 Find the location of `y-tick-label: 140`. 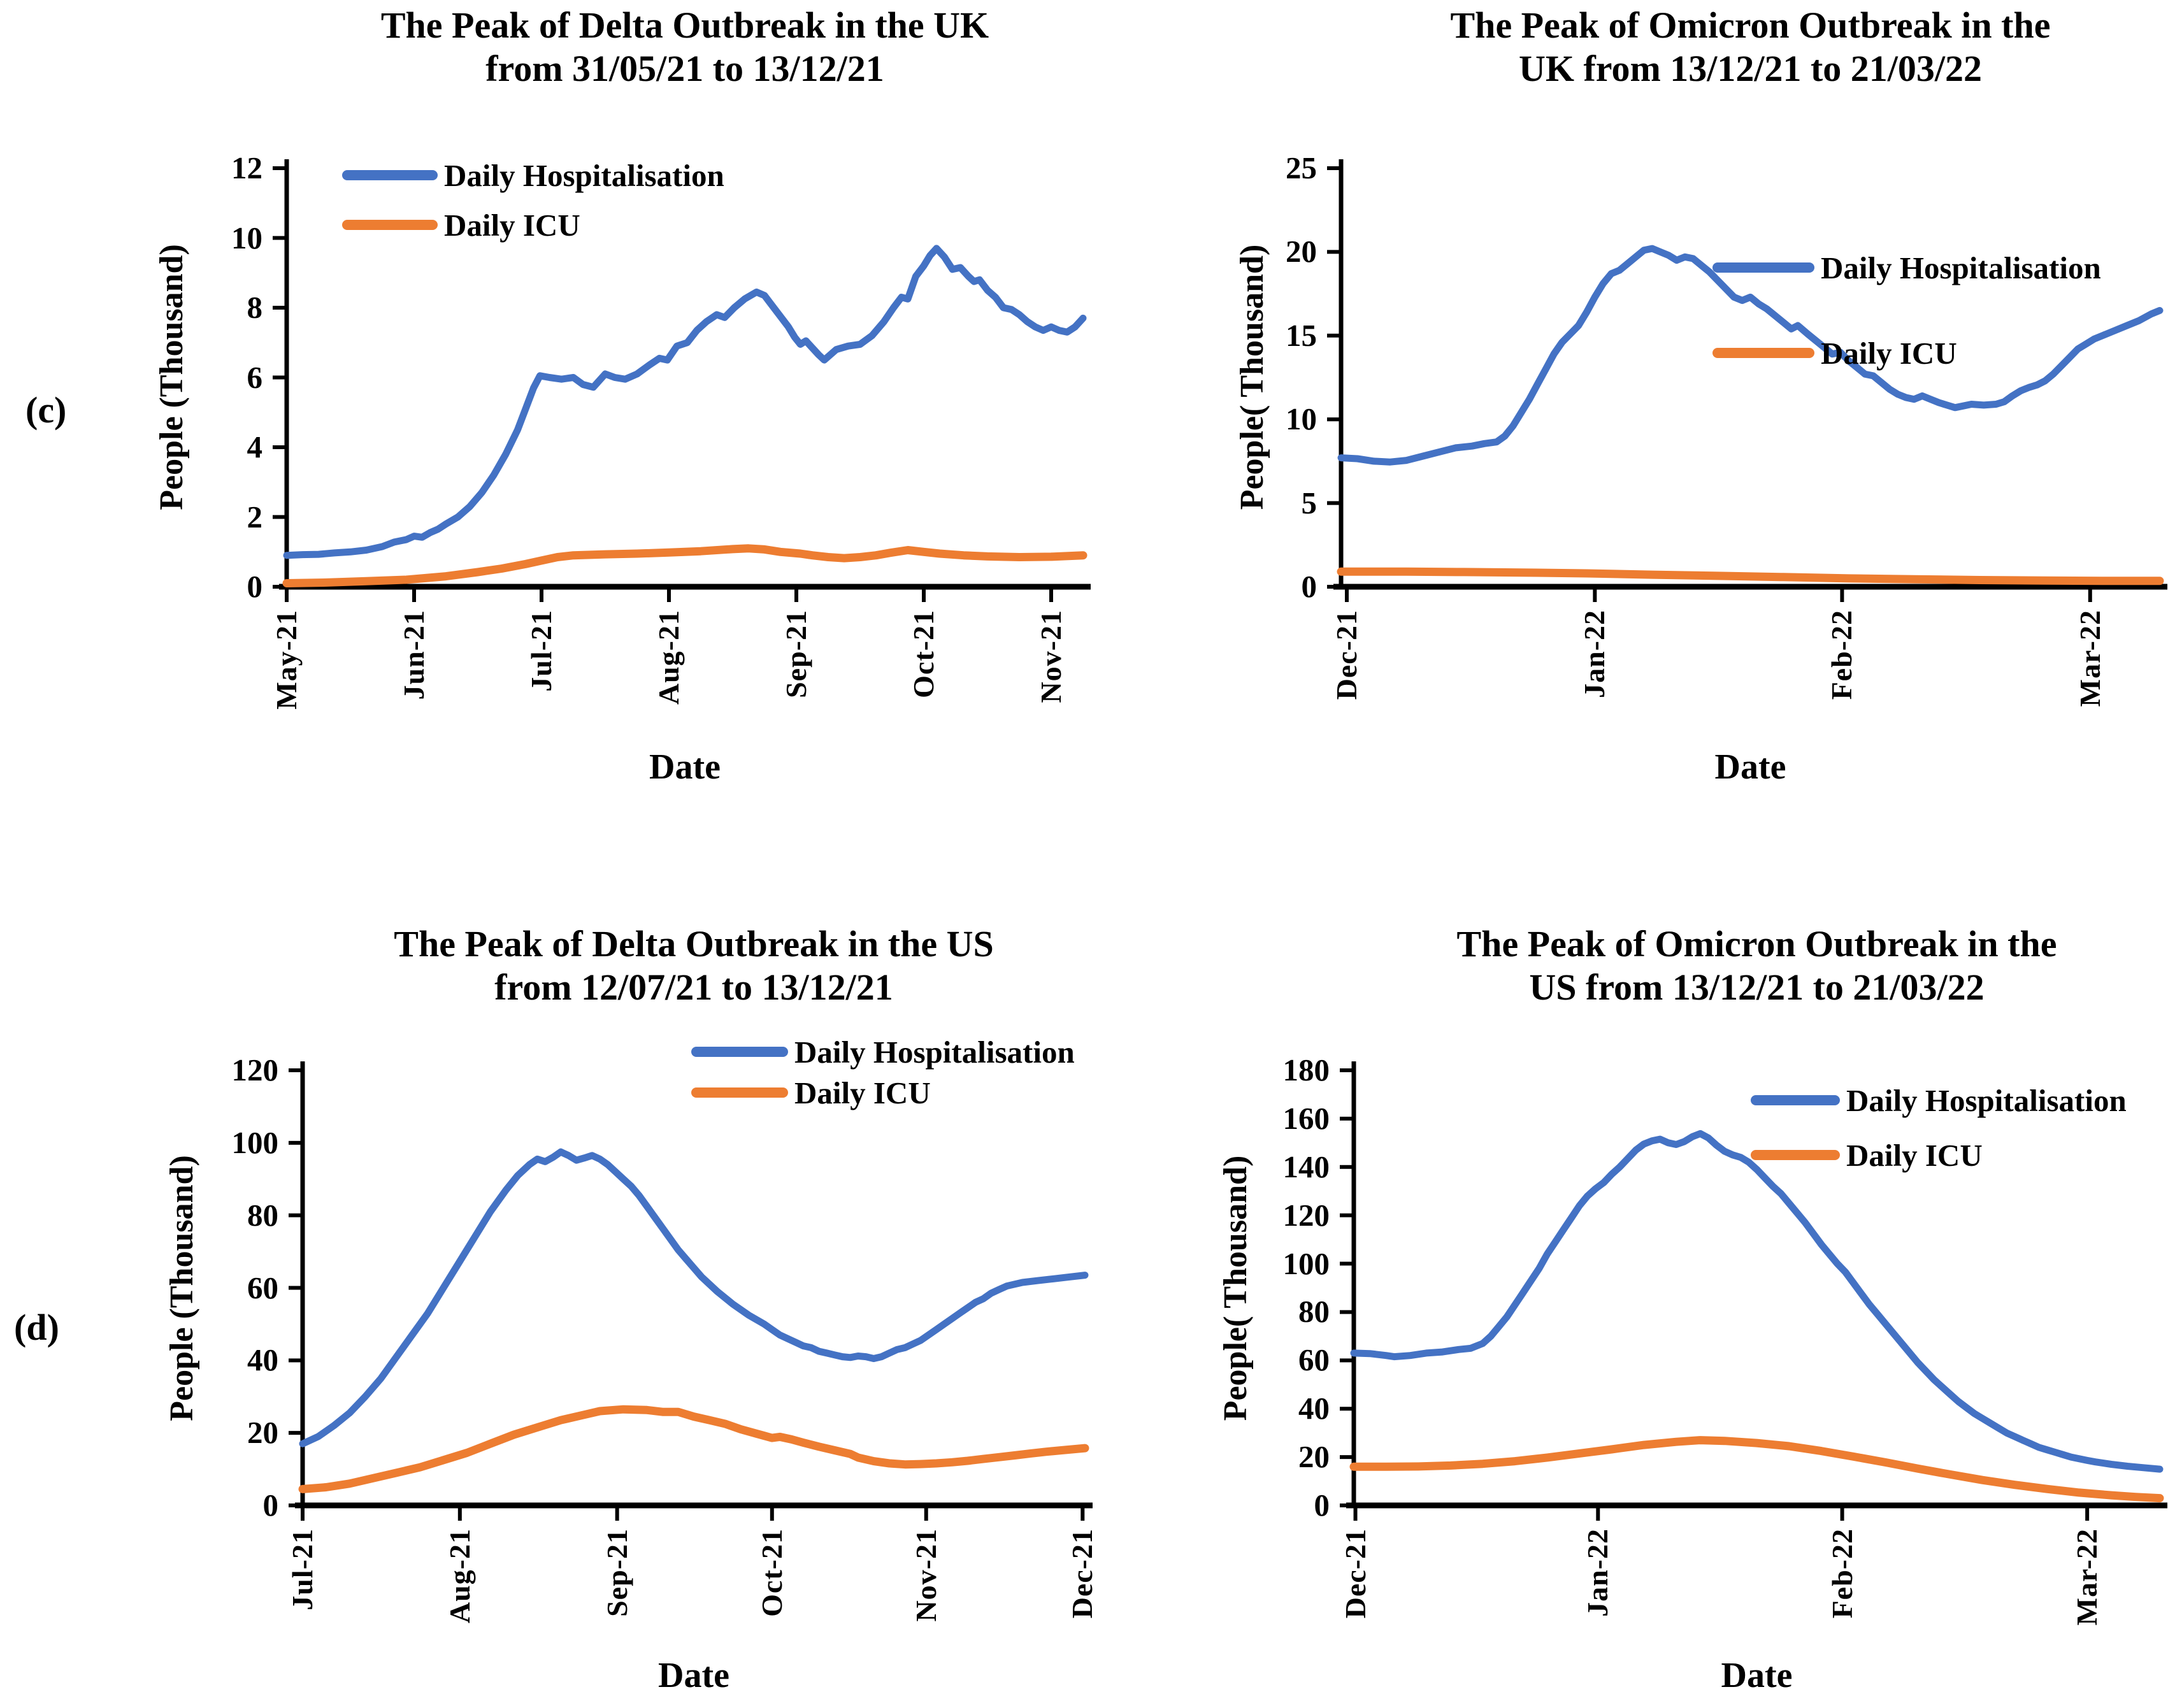

y-tick-label: 140 is located at coordinates (1306, 1166).